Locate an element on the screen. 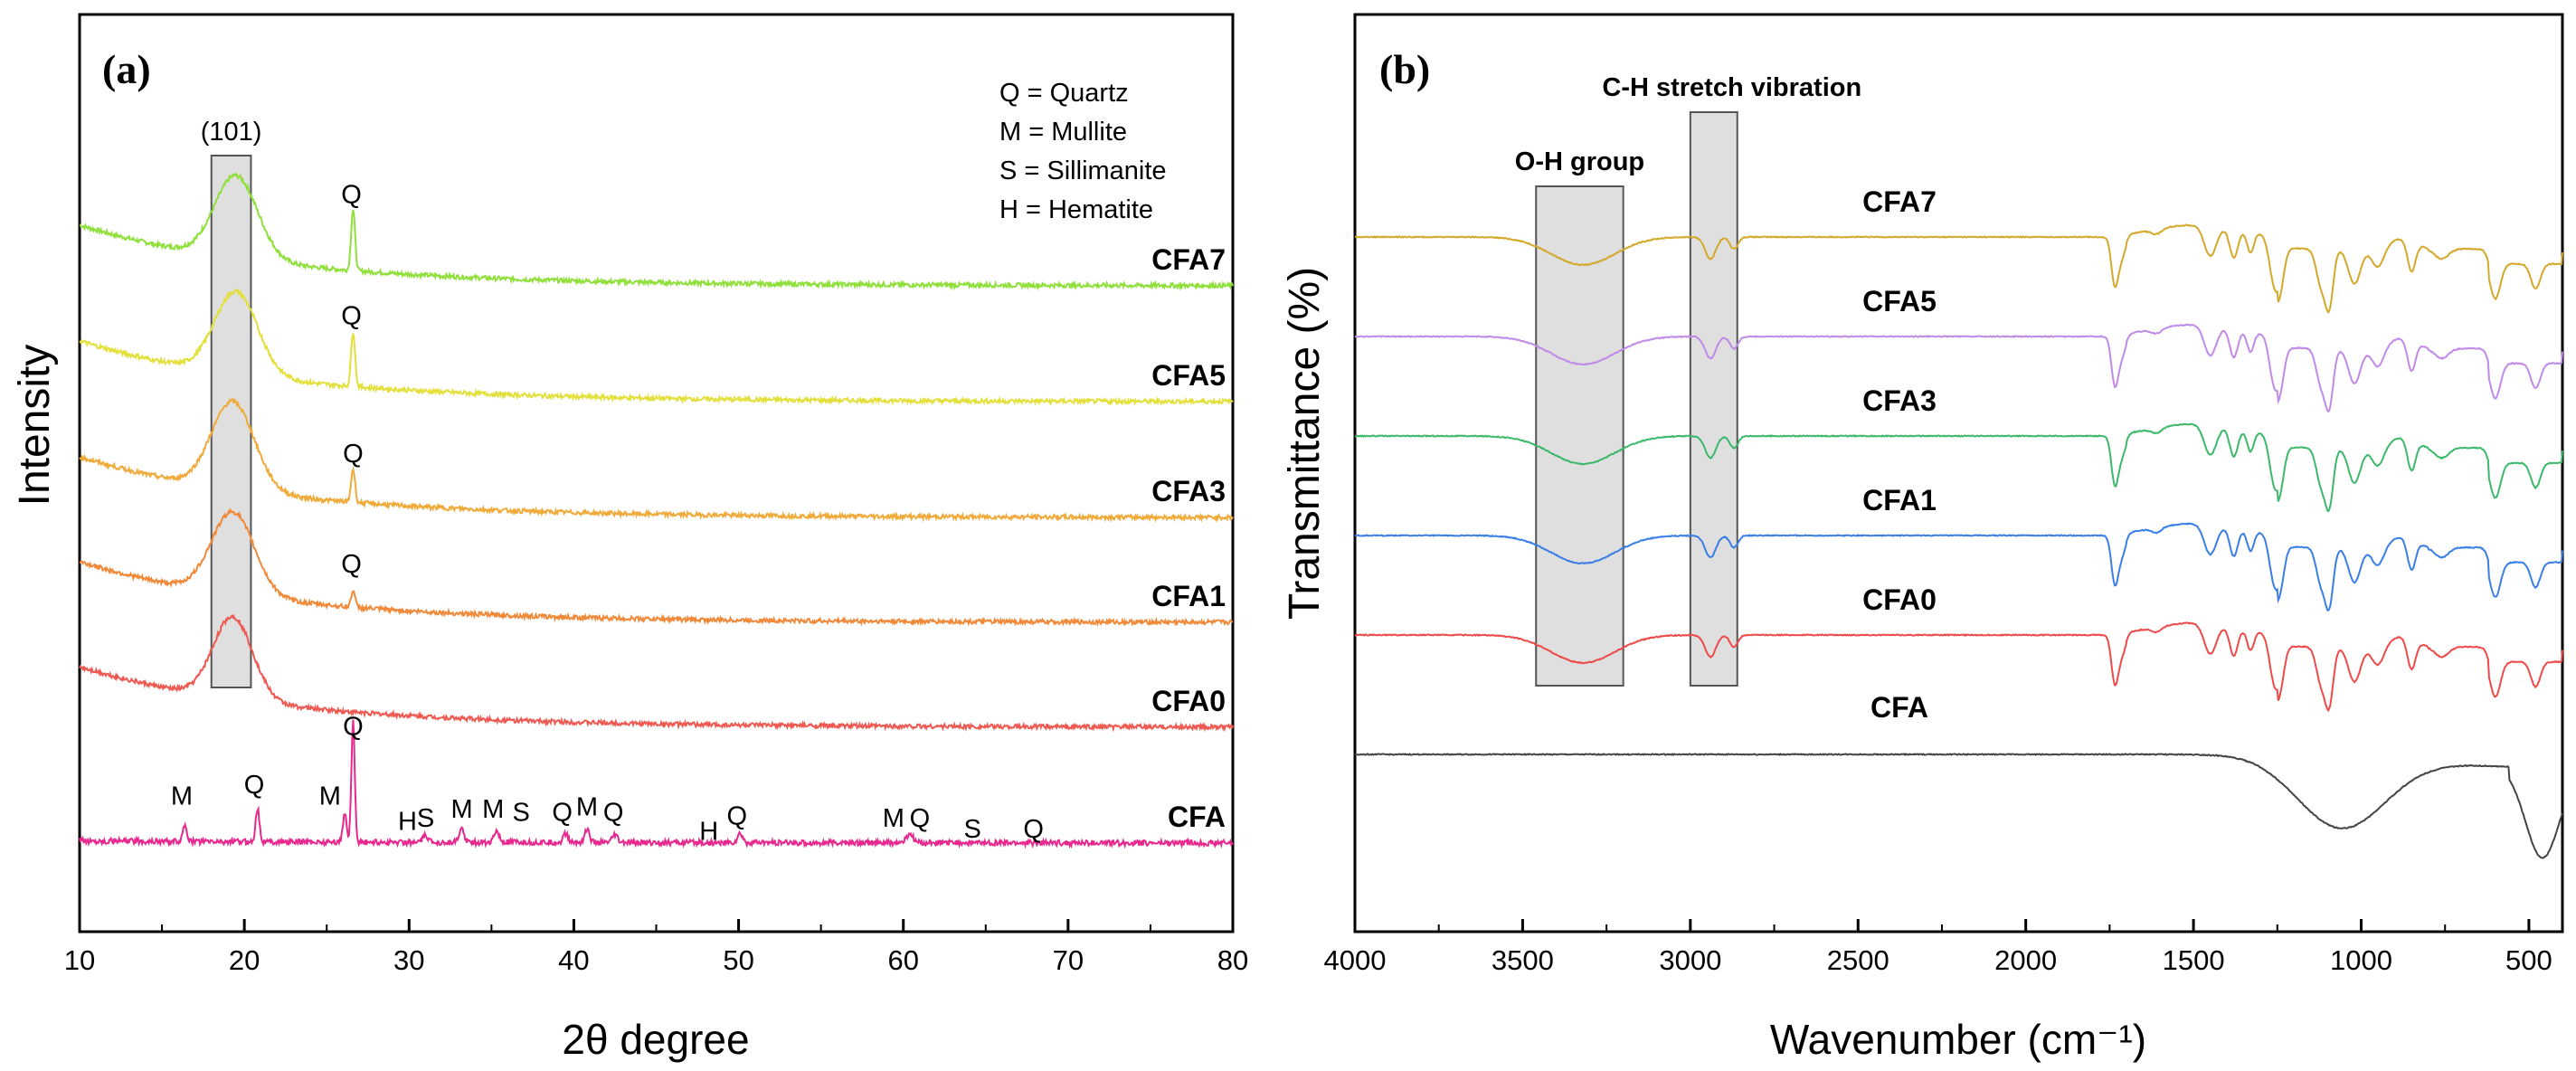  legend-mullite: M = Mullite is located at coordinates (1063, 133).